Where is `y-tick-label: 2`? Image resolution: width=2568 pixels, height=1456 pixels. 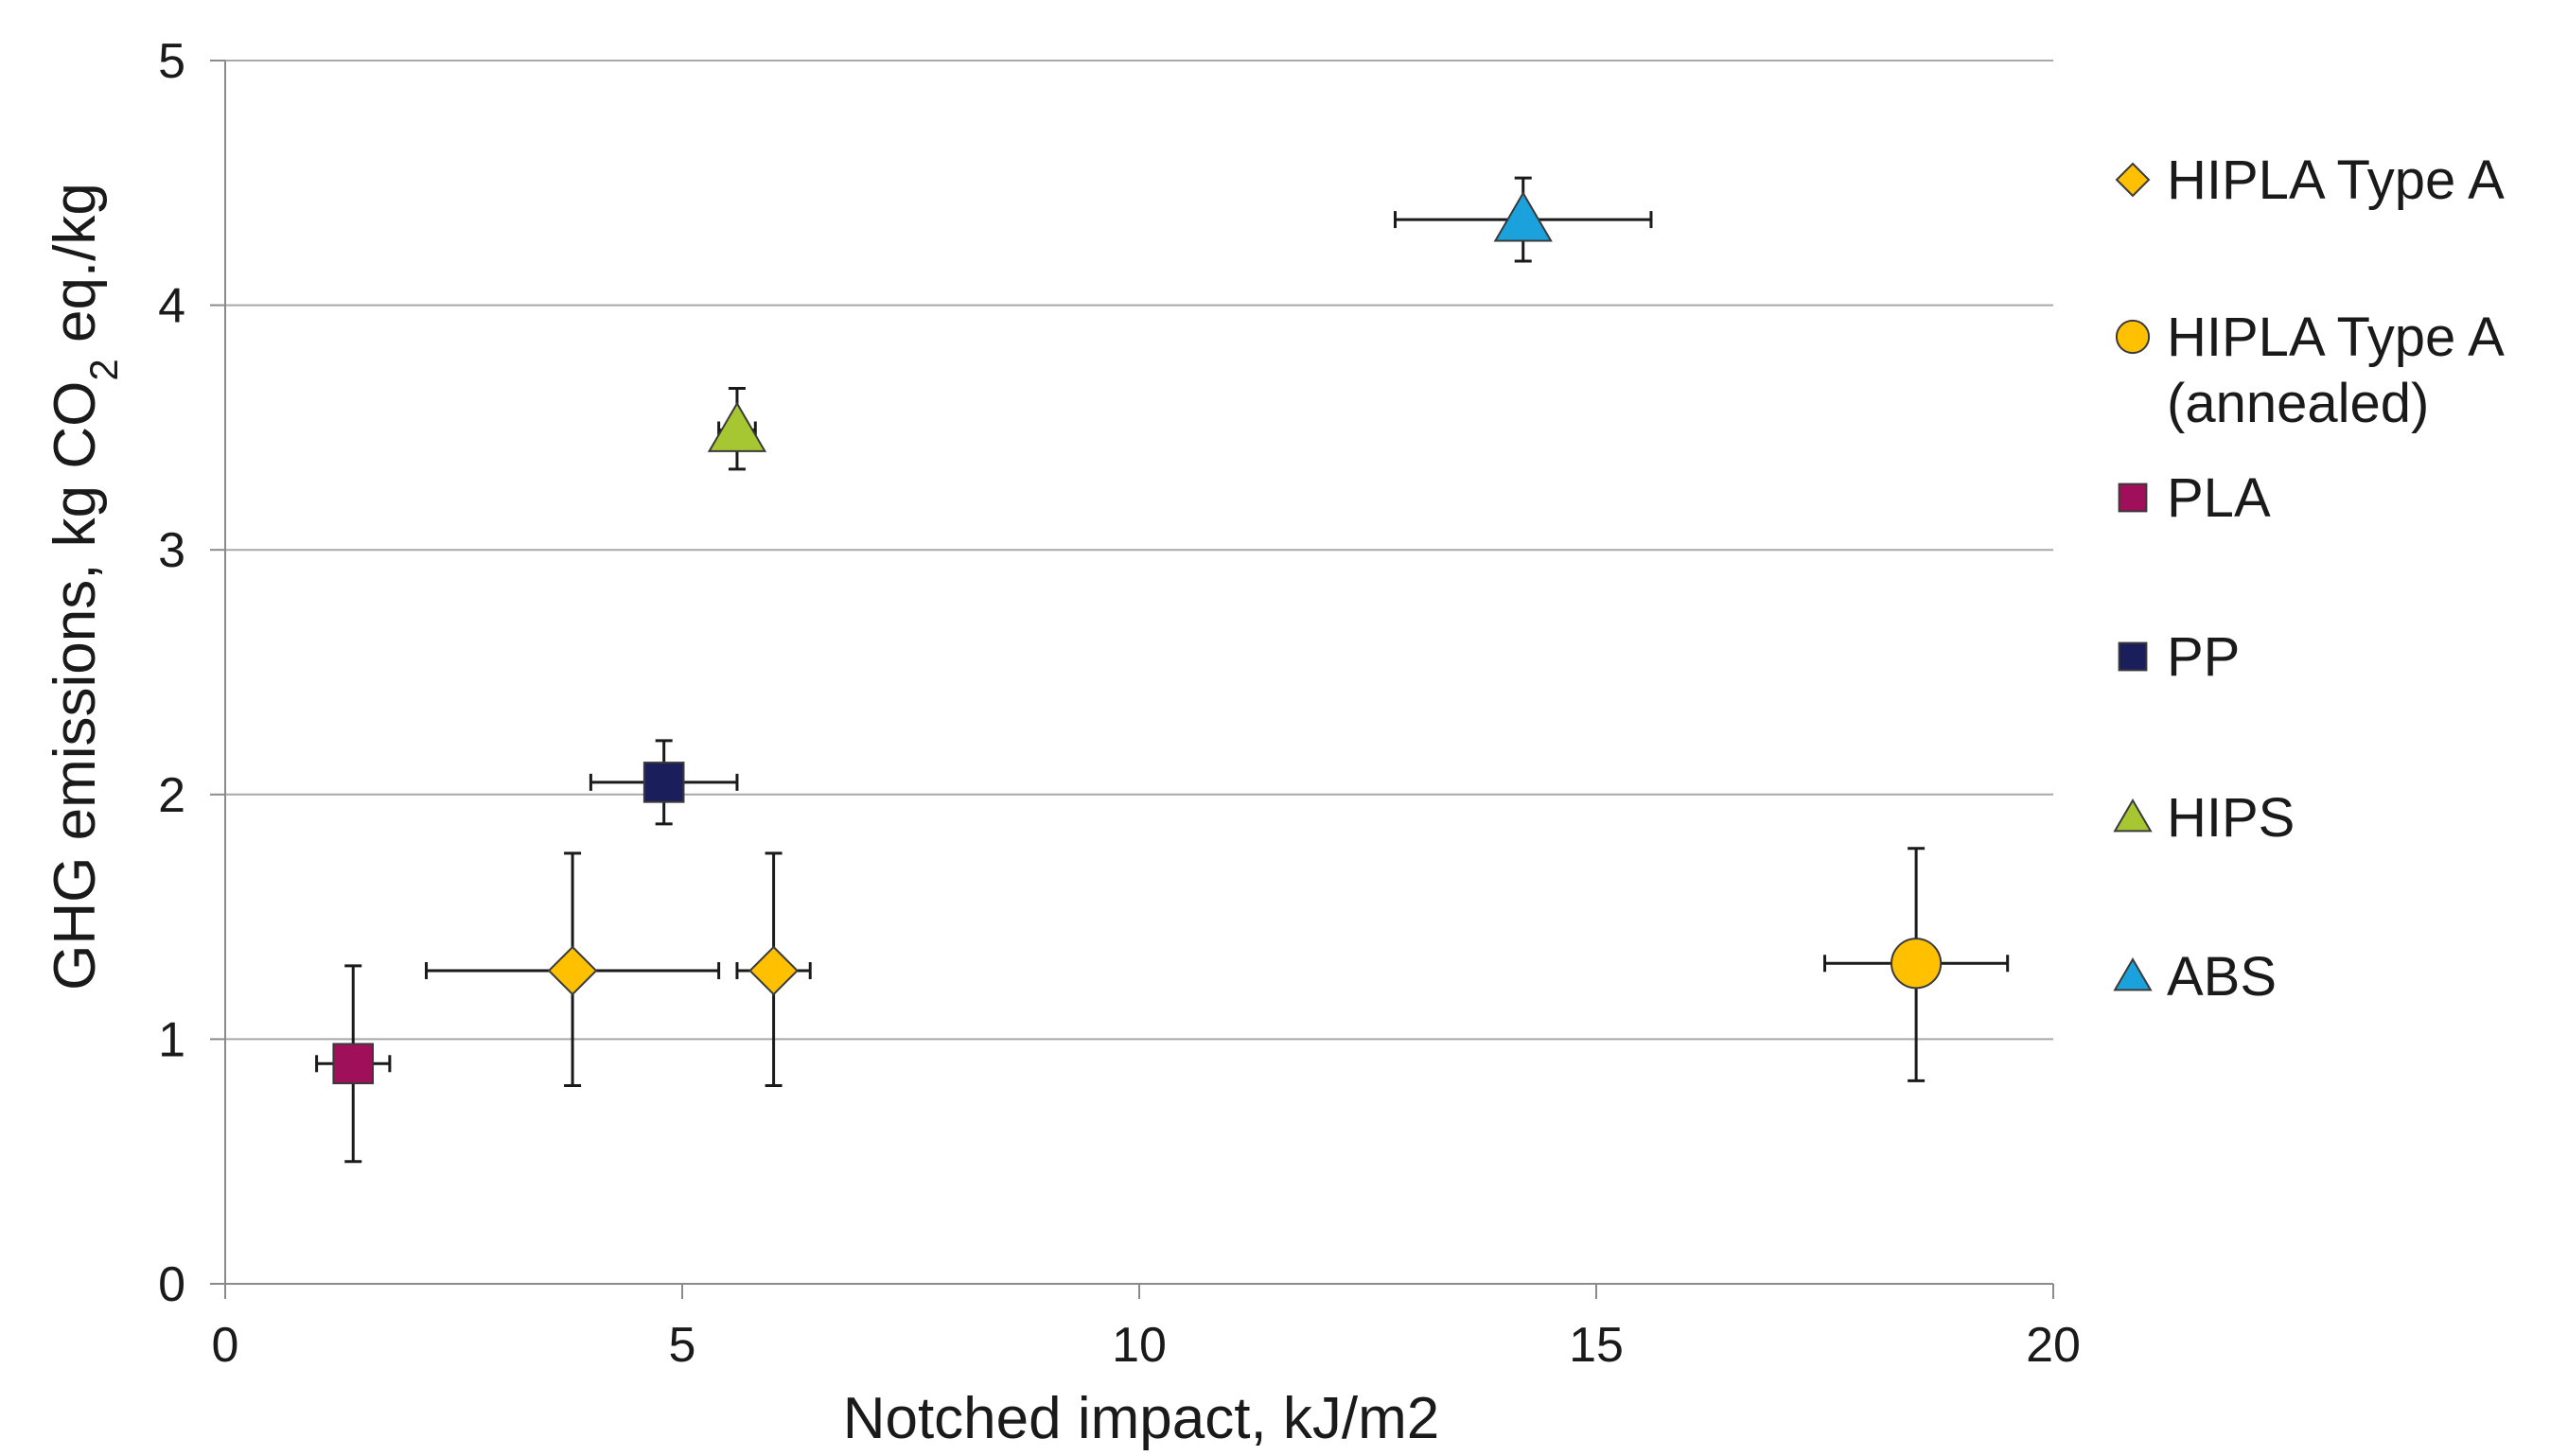 y-tick-label: 2 is located at coordinates (171, 795).